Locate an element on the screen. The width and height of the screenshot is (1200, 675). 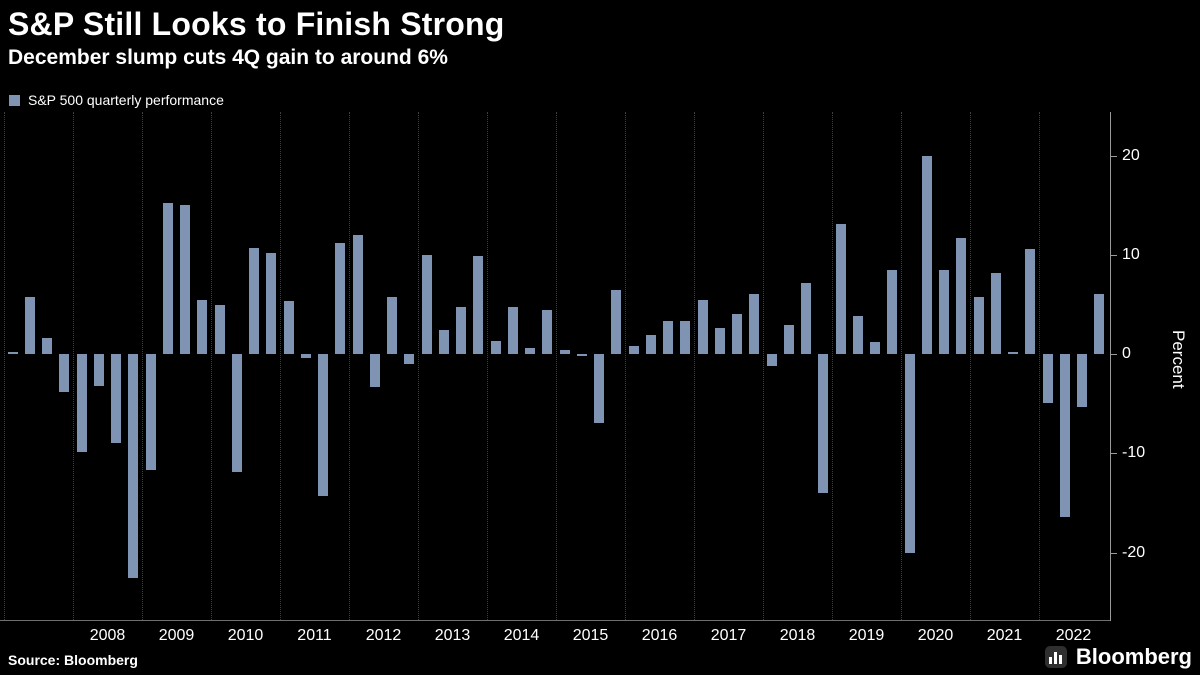
x-axis-year-label: 2015 is located at coordinates (590, 635).